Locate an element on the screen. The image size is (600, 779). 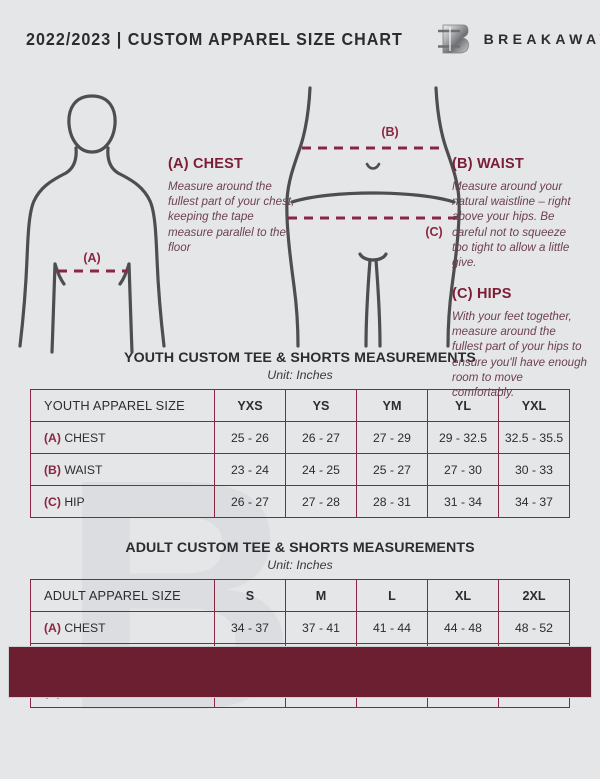
row-marker: (B) is located at coordinates (52, 469).